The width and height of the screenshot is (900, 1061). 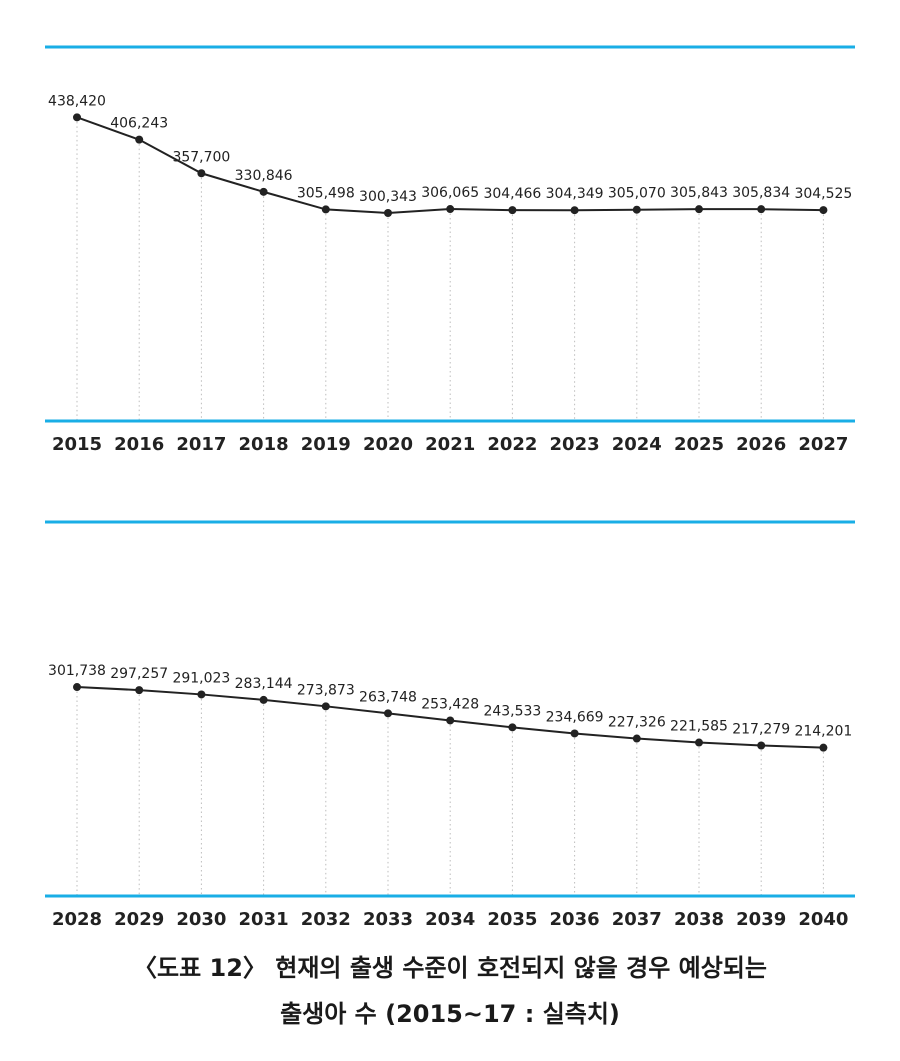 What do you see at coordinates (388, 697) in the screenshot?
I see `data-label: 263,748` at bounding box center [388, 697].